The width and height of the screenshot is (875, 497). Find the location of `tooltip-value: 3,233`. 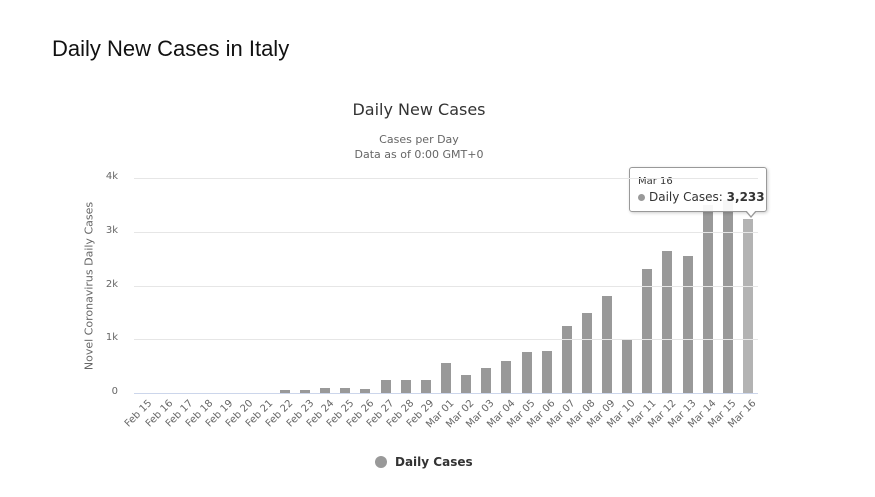

tooltip-value: 3,233 is located at coordinates (745, 197).